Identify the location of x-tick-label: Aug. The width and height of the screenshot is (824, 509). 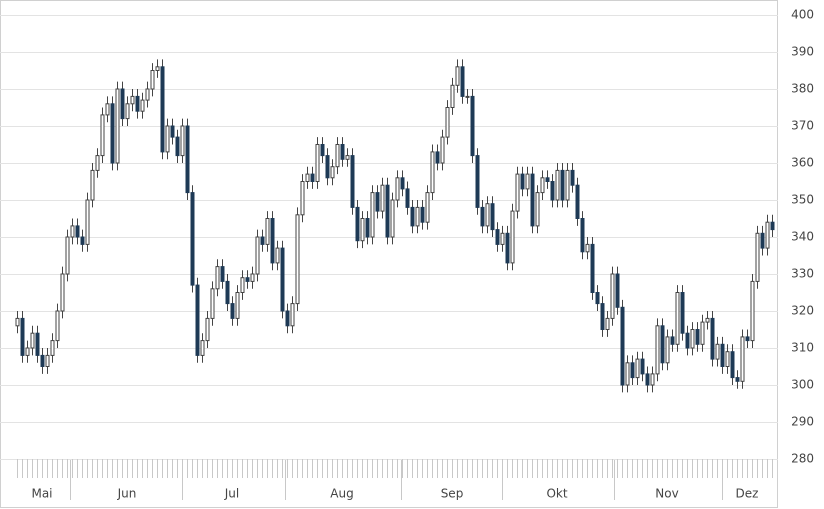
(341, 494).